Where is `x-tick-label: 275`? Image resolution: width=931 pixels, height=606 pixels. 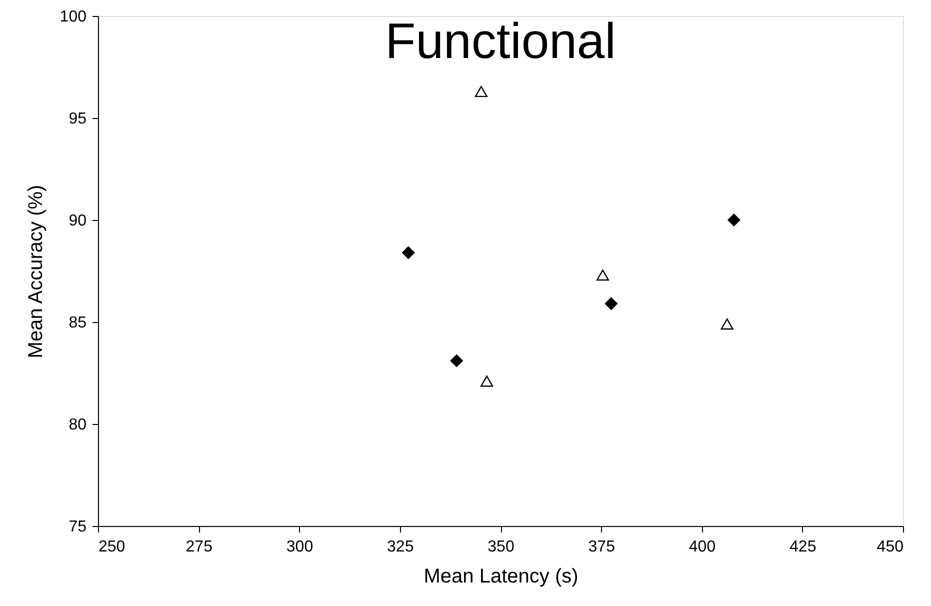
x-tick-label: 275 is located at coordinates (199, 547).